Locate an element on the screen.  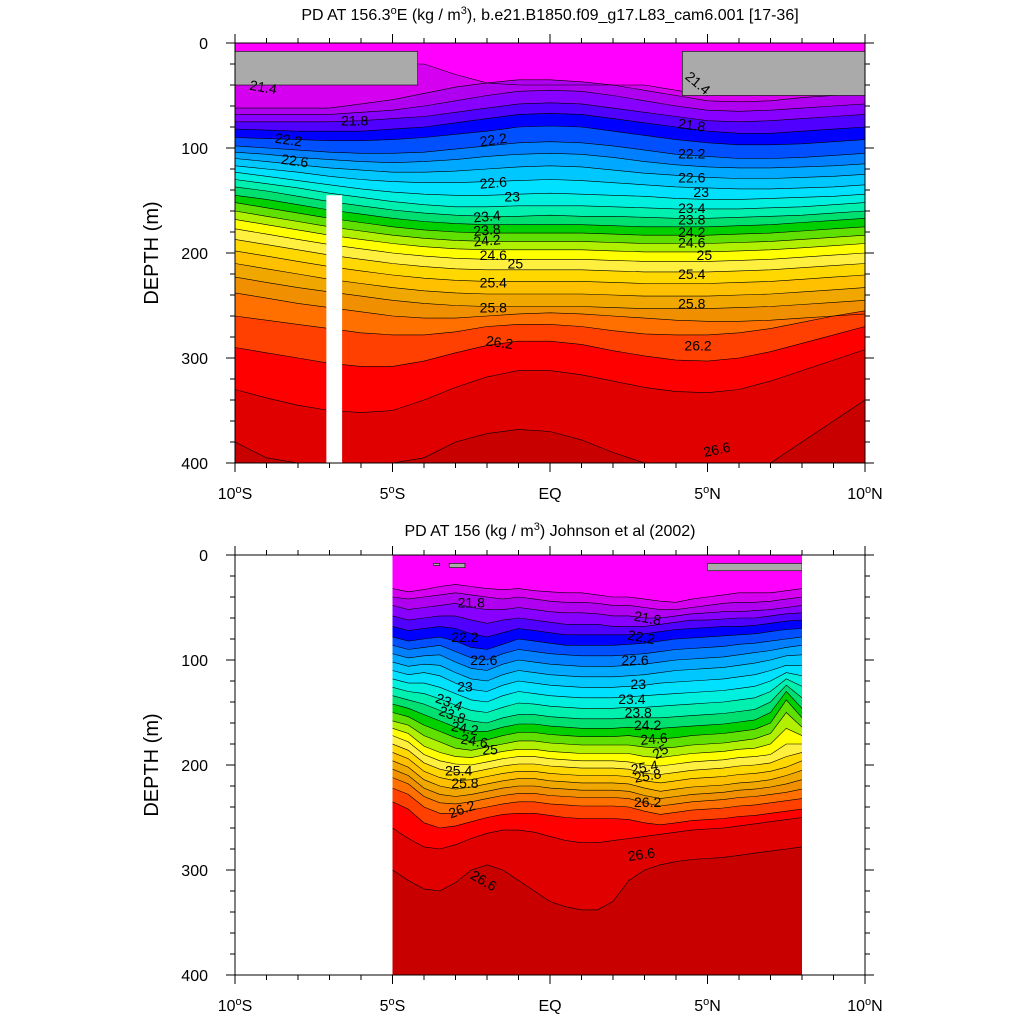
x-tick-label: 5oS is located at coordinates (393, 1005).